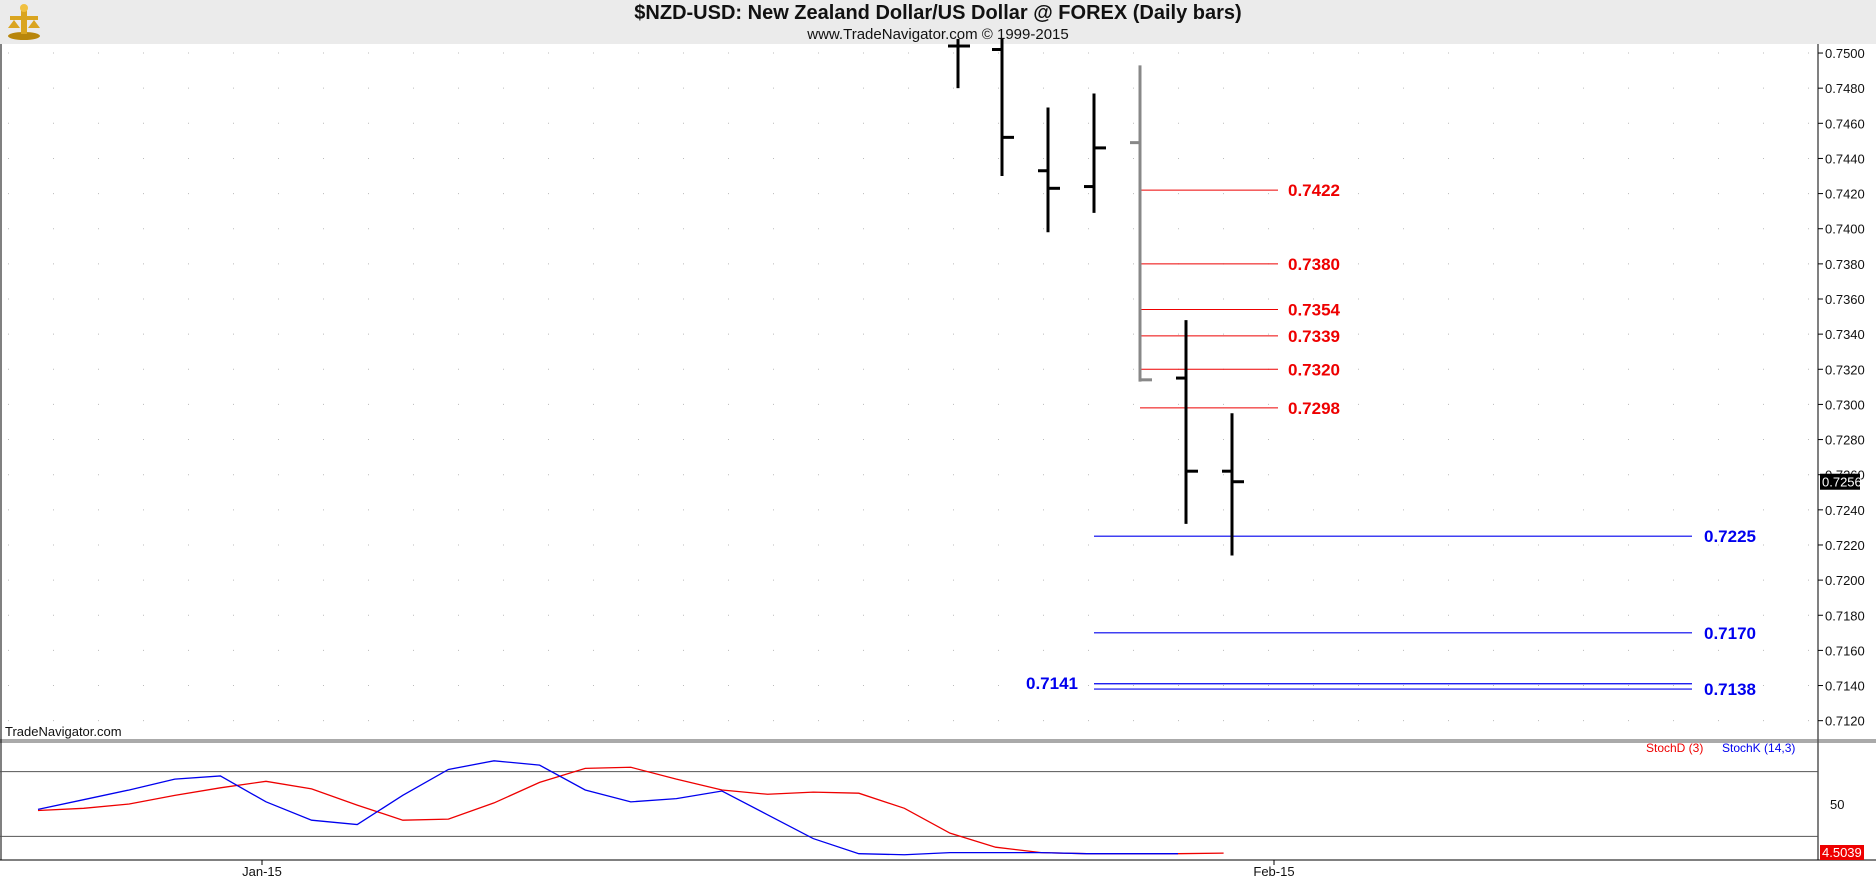  Describe the element at coordinates (1096, 297) in the screenshot. I see `price-bars` at that location.